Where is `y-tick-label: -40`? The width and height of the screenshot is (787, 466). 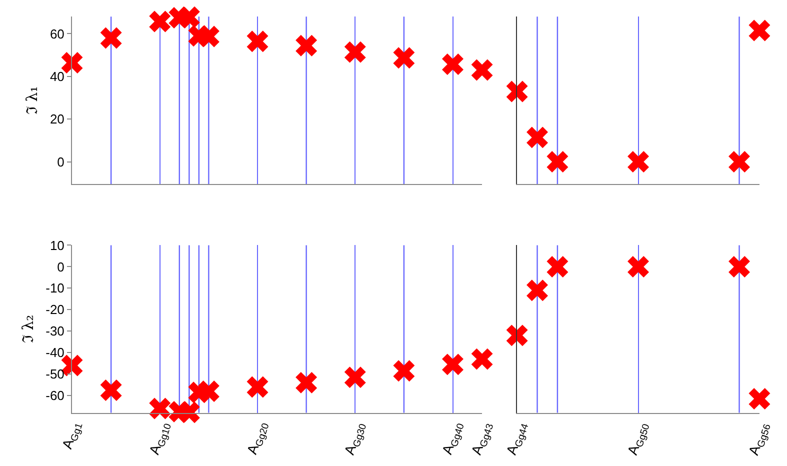 y-tick-label: -40 is located at coordinates (55, 352).